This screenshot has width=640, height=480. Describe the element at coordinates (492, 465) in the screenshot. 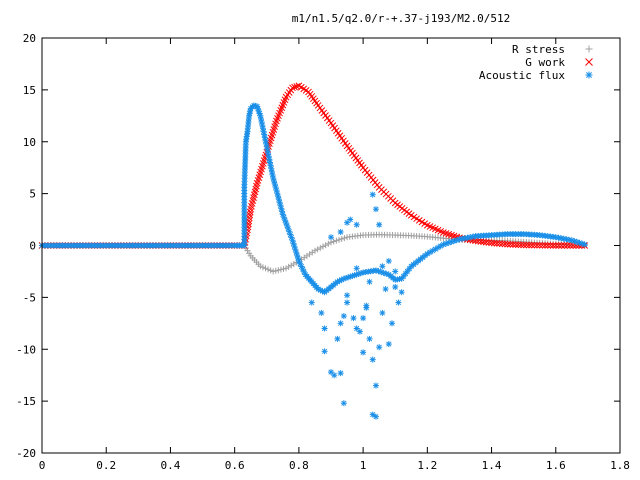

I see `x-tick-label: 1.4` at that location.